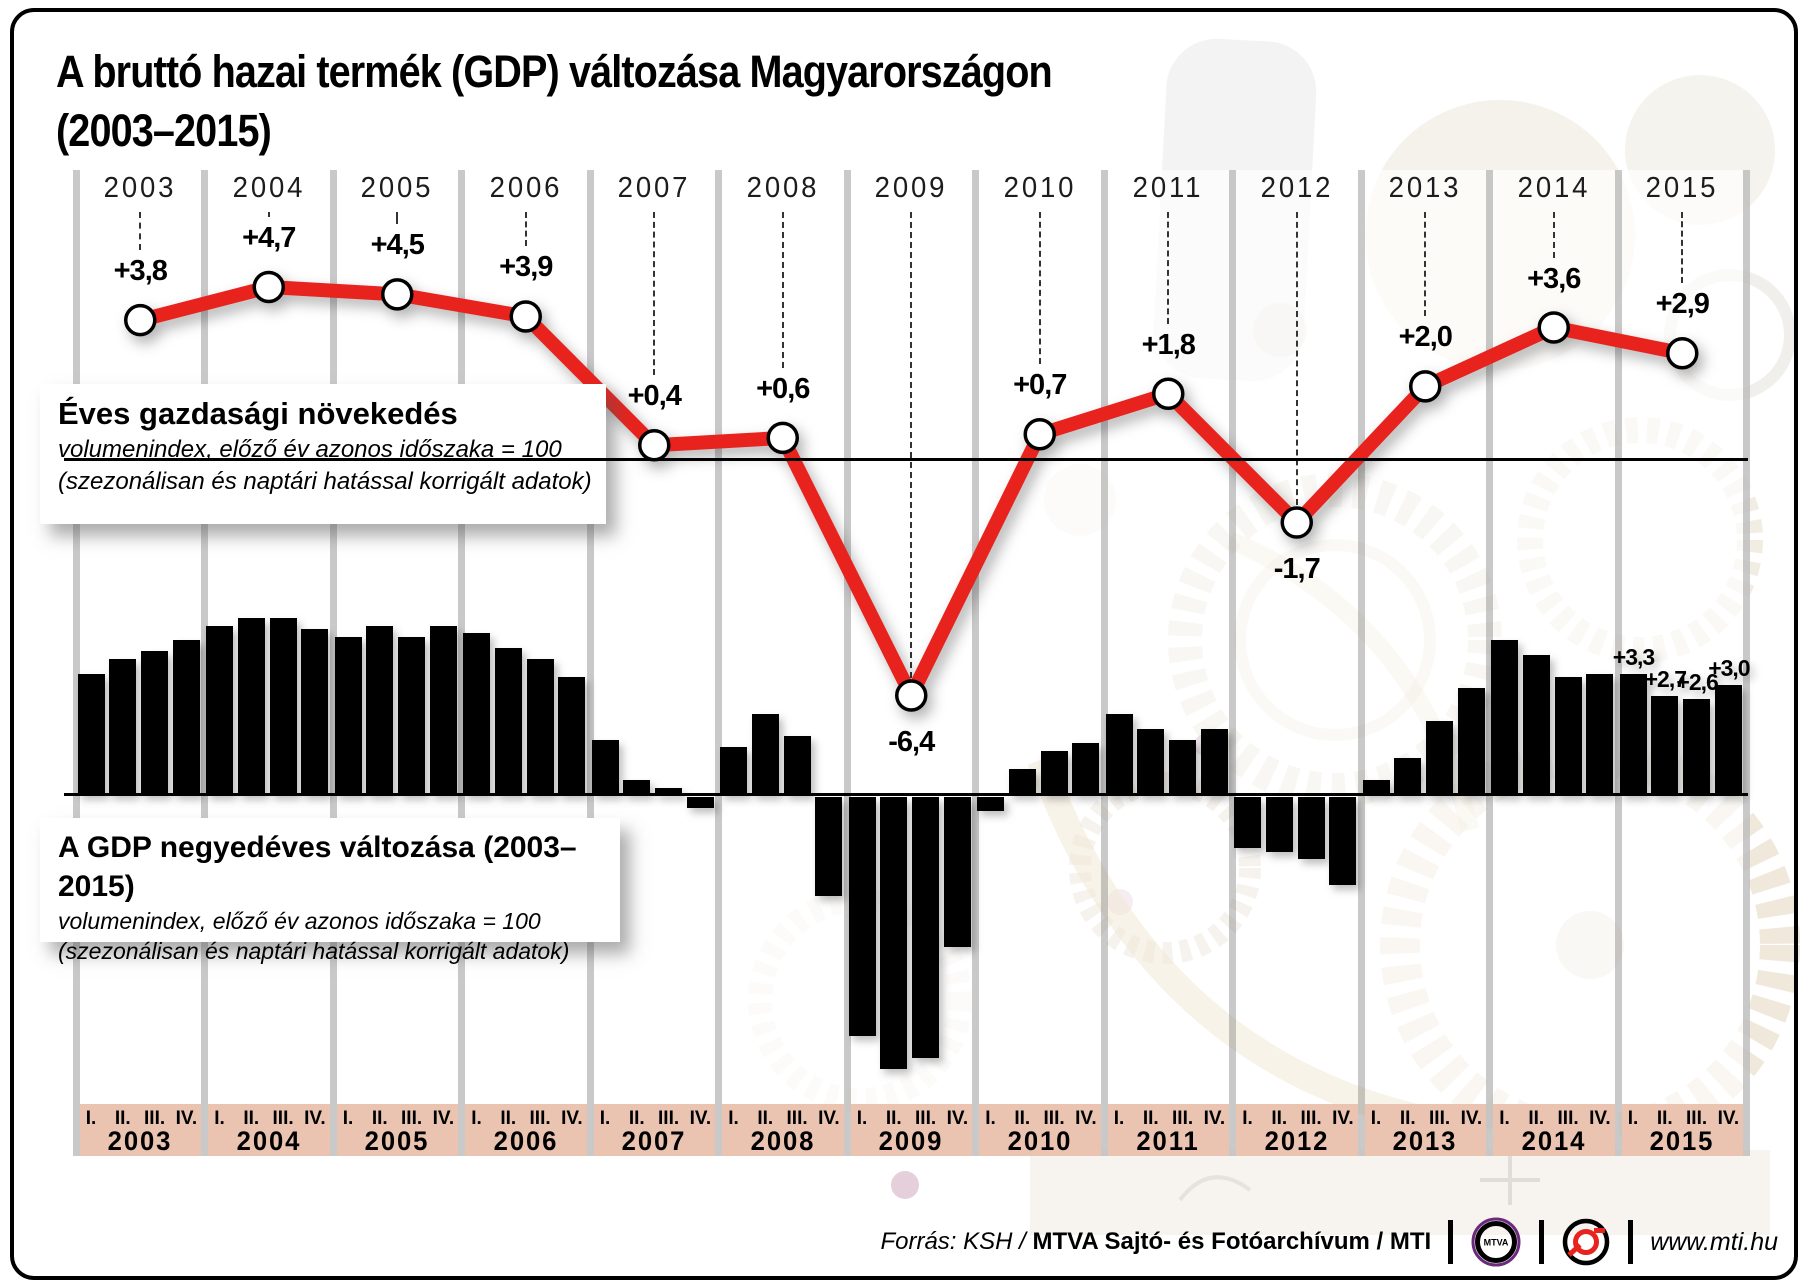  What do you see at coordinates (164, 131) in the screenshot?
I see `title-line-2: (2003–2015)` at bounding box center [164, 131].